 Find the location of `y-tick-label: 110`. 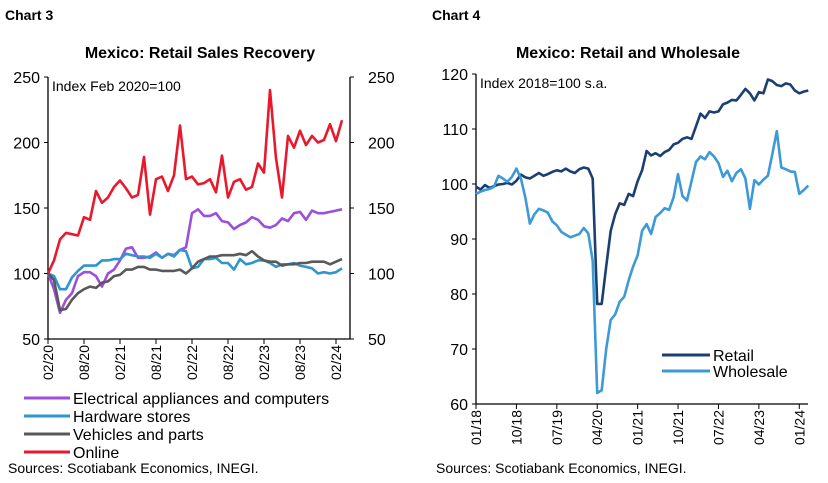

y-tick-label: 110 is located at coordinates (455, 130).